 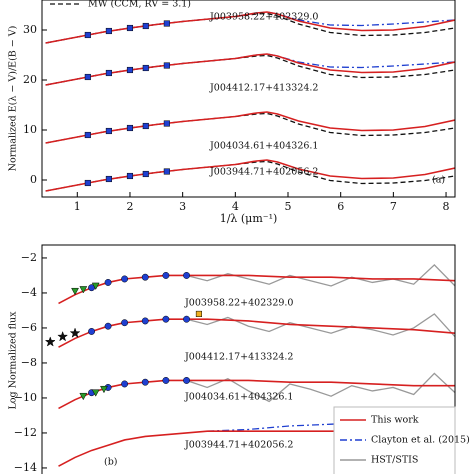 What do you see at coordinates (77, 206) in the screenshot?
I see `x-tick-label: 1` at bounding box center [77, 206].